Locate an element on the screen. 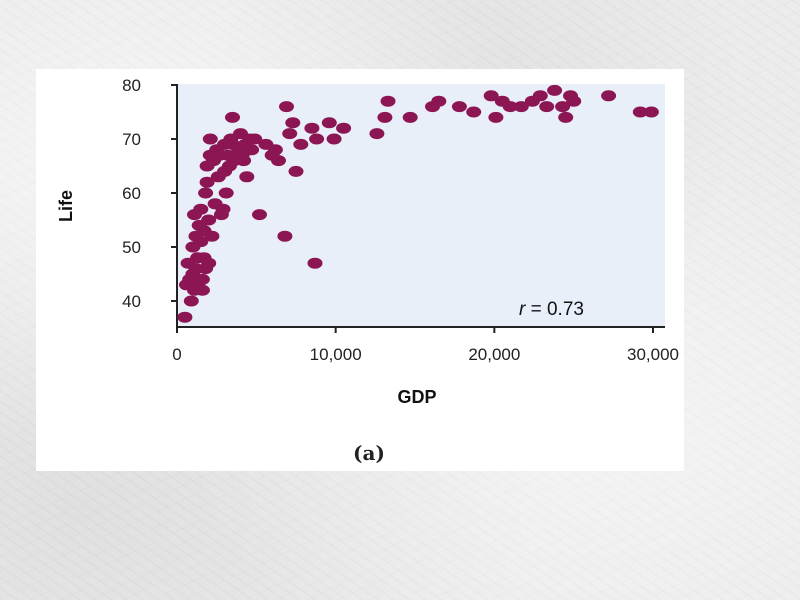  x-tick-label: 0 is located at coordinates (176, 354).